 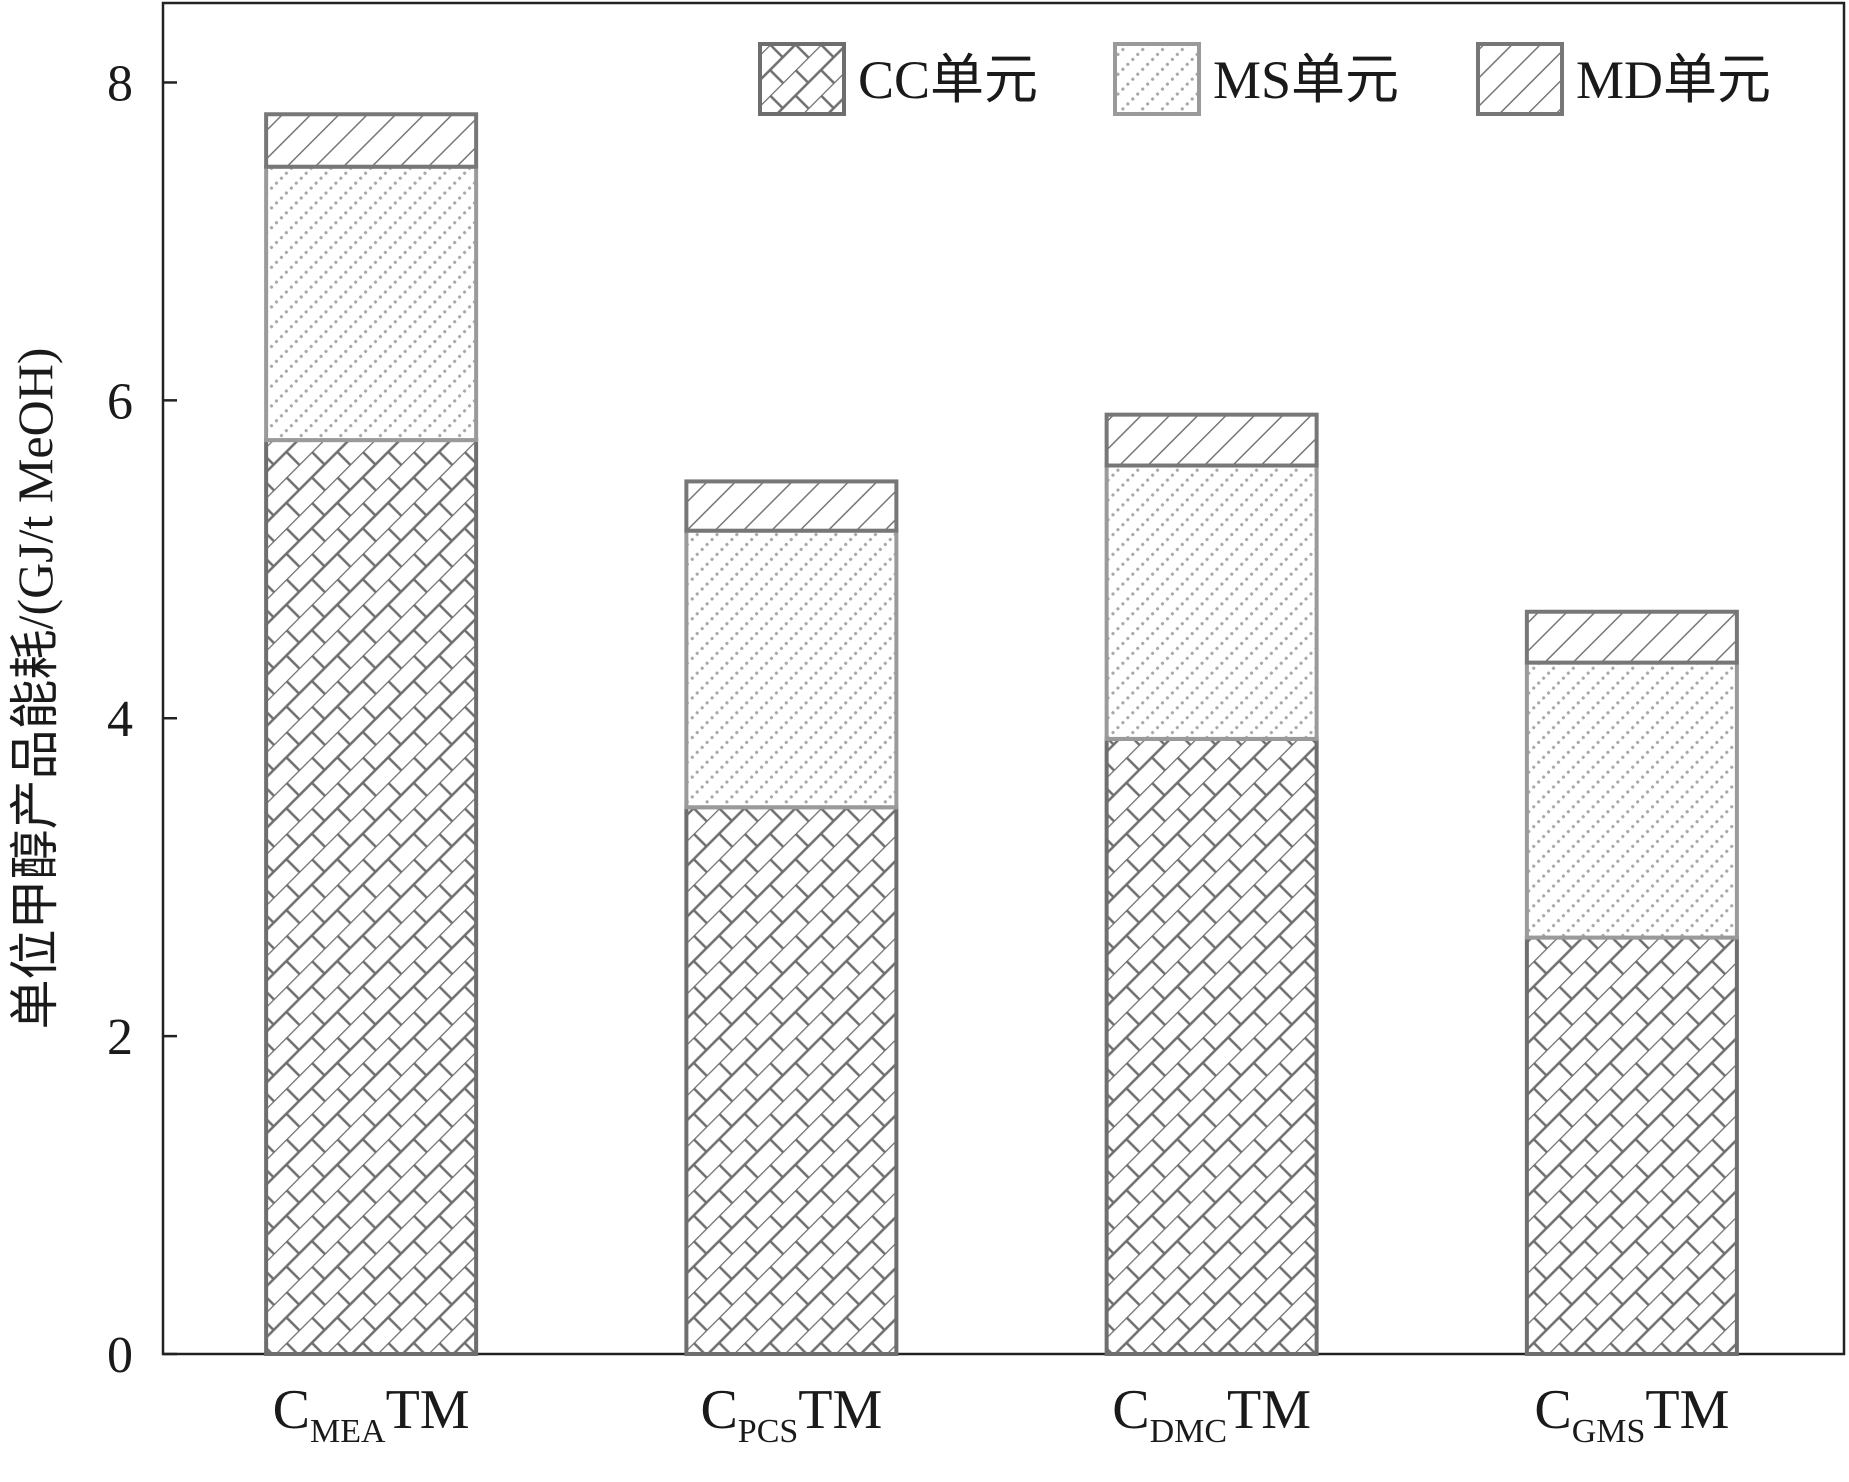 What do you see at coordinates (1188, 1431) in the screenshot?
I see `category-subscript: DMC` at bounding box center [1188, 1431].